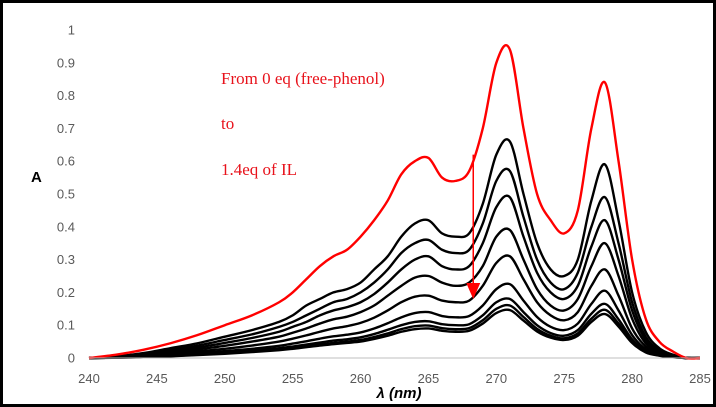 This screenshot has height=407, width=716. Describe the element at coordinates (361, 378) in the screenshot. I see `x-tick-label: 260` at that location.